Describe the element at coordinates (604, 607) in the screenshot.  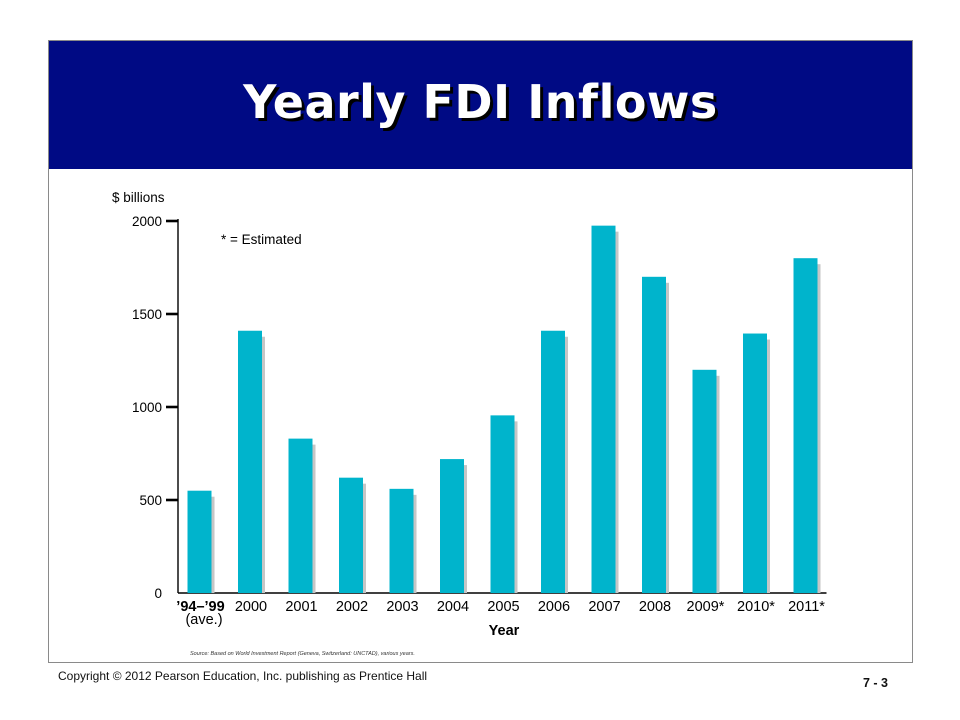
I see `x-tick-label: 2007` at that location.